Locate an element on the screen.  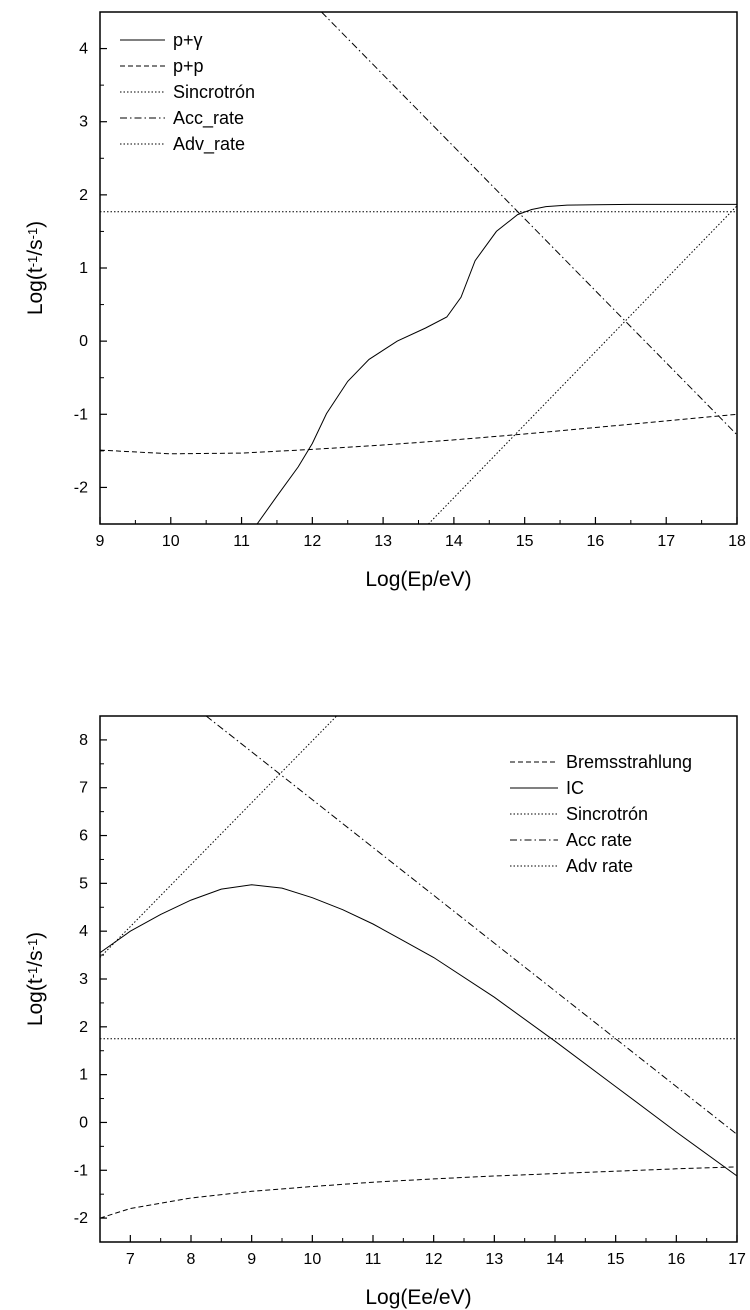
legend-entry: Acc rate is located at coordinates (599, 840).